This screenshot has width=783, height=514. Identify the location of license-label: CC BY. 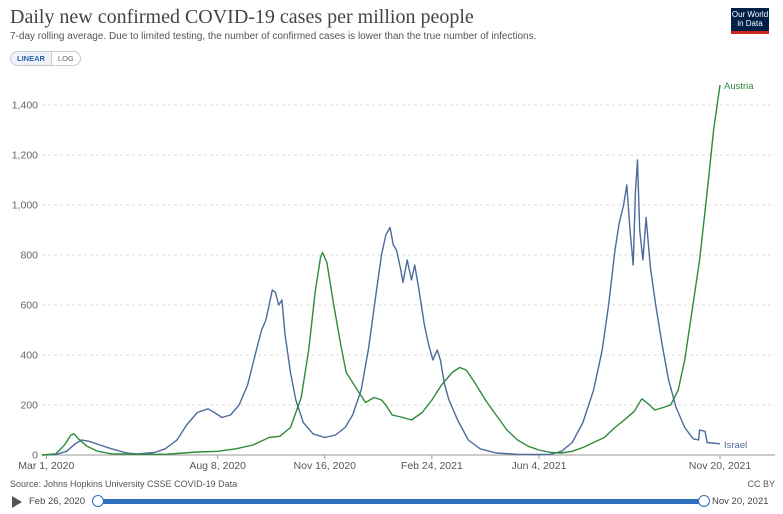
(761, 484).